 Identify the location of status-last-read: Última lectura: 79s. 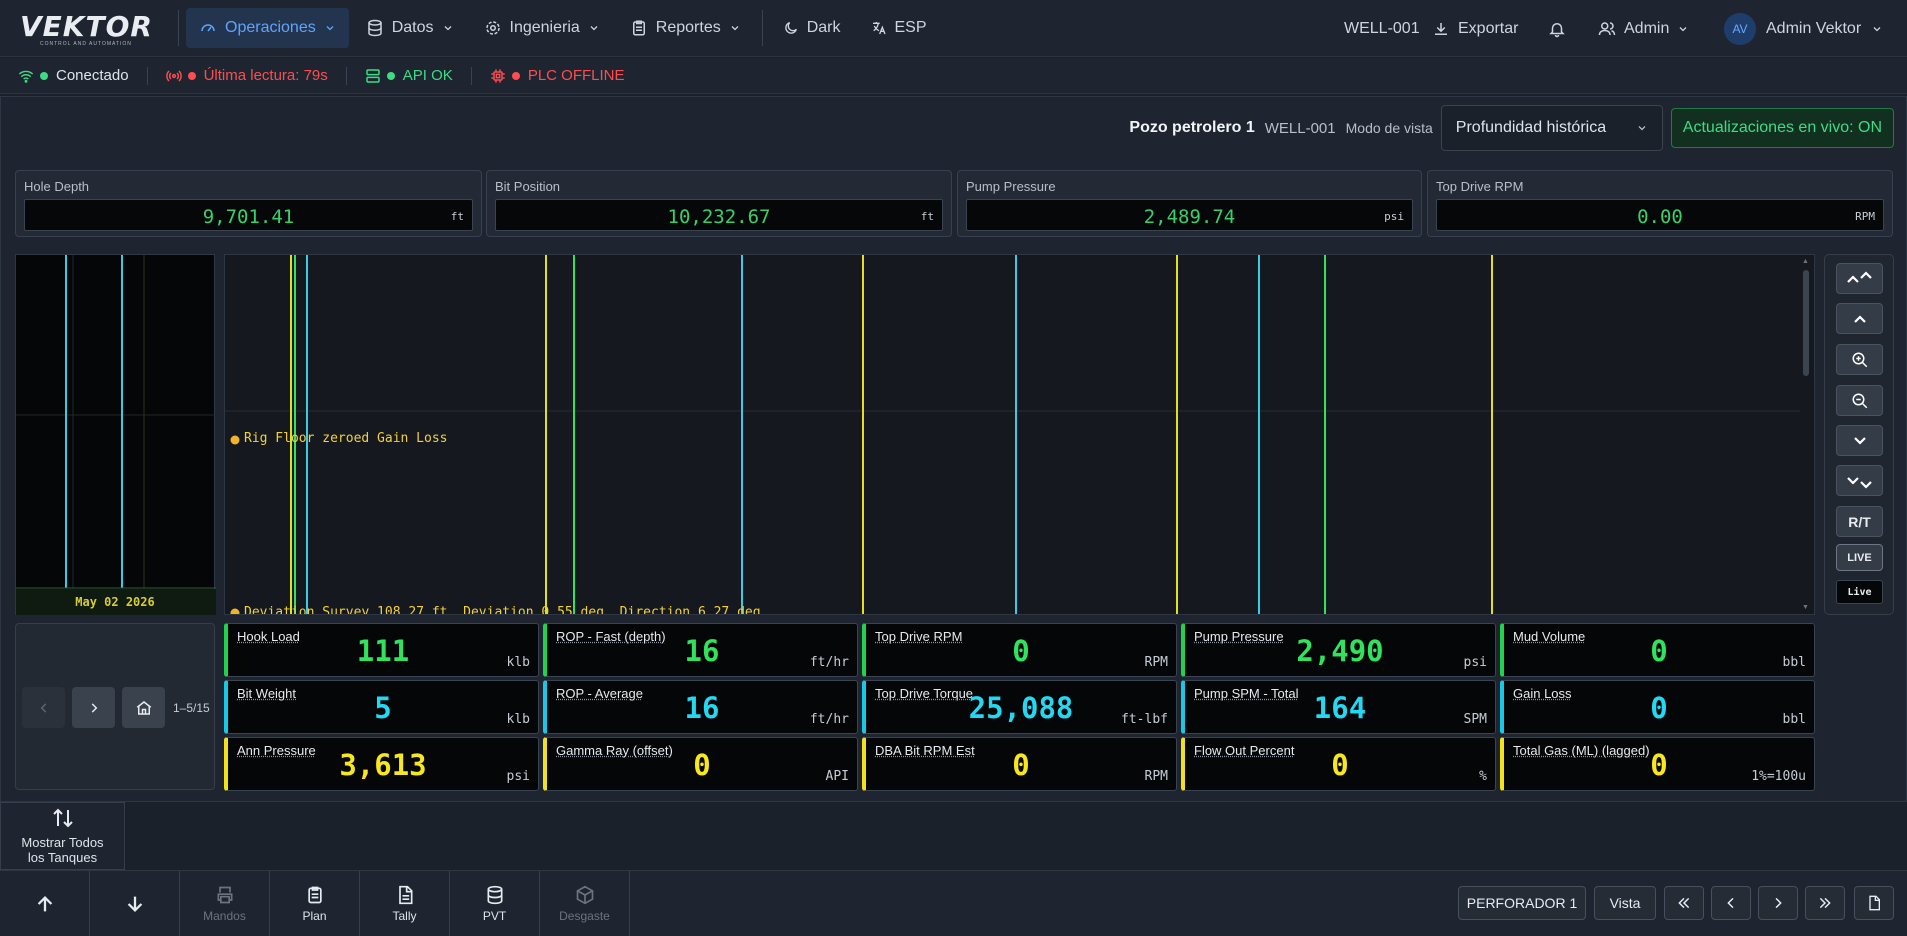
(247, 76).